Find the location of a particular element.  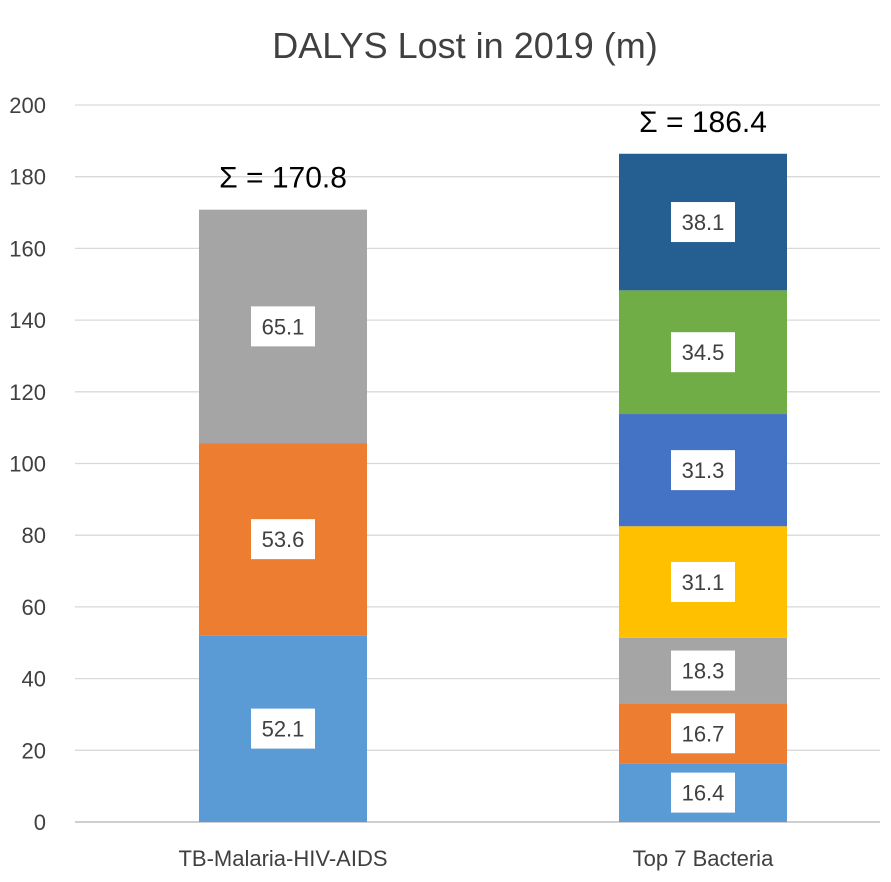

data-label: 52.1 is located at coordinates (283, 729).